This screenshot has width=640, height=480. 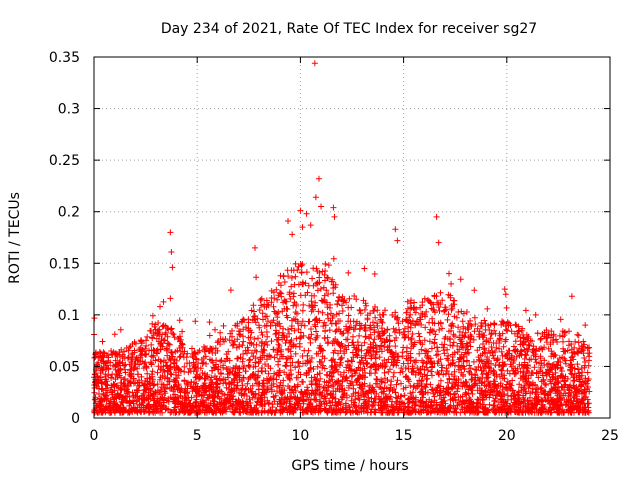 What do you see at coordinates (300, 436) in the screenshot?
I see `x-tick-label: 10` at bounding box center [300, 436].